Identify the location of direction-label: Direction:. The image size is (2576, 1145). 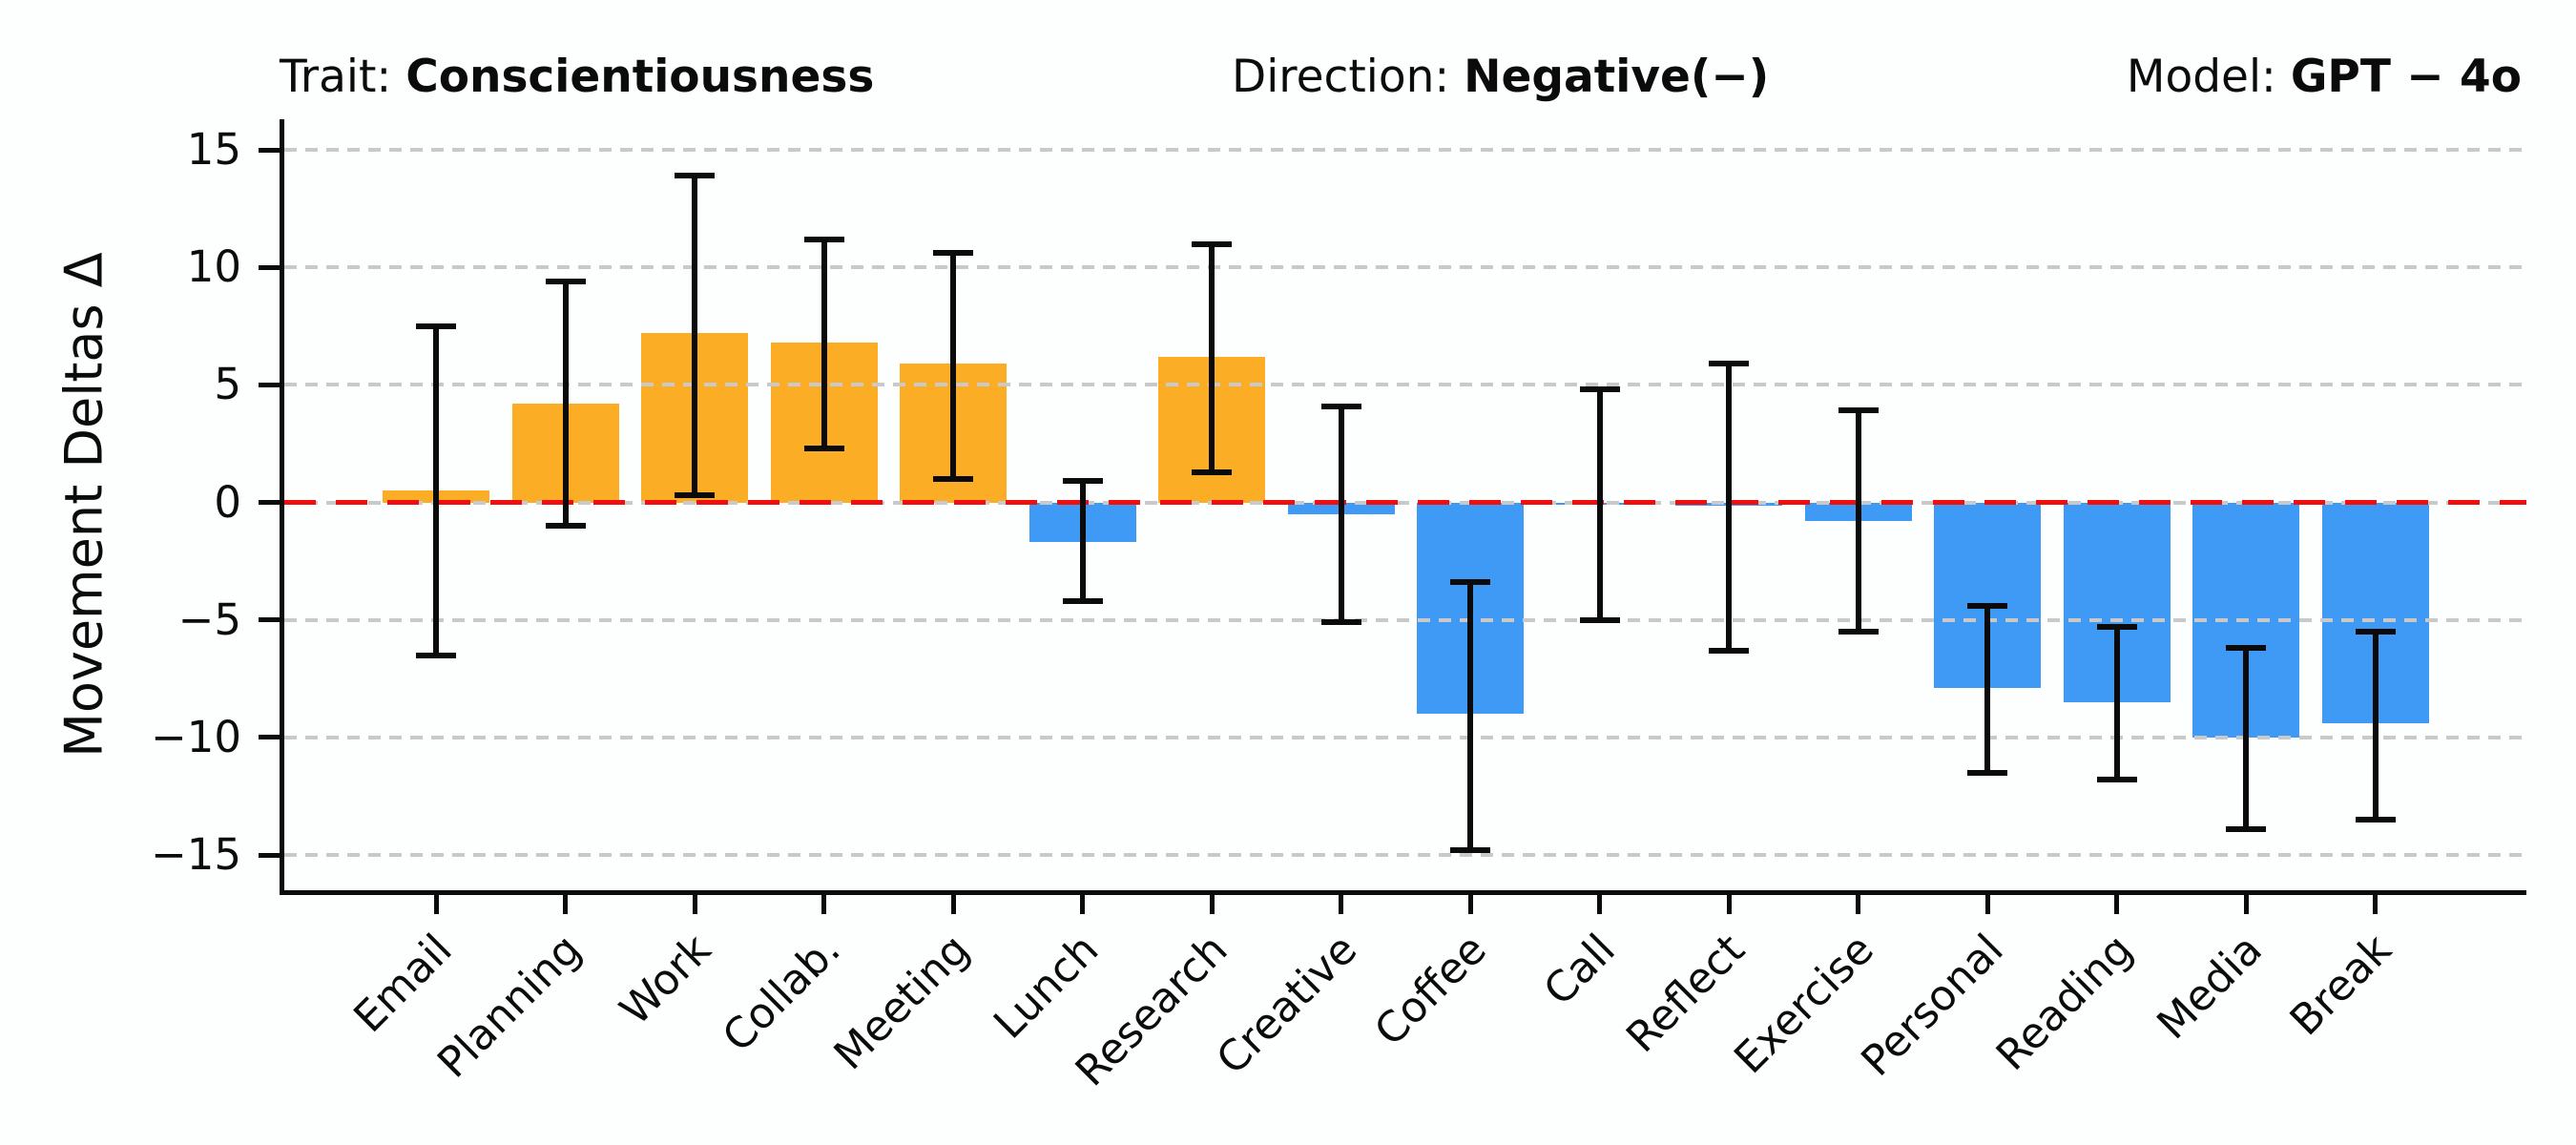
(1341, 77).